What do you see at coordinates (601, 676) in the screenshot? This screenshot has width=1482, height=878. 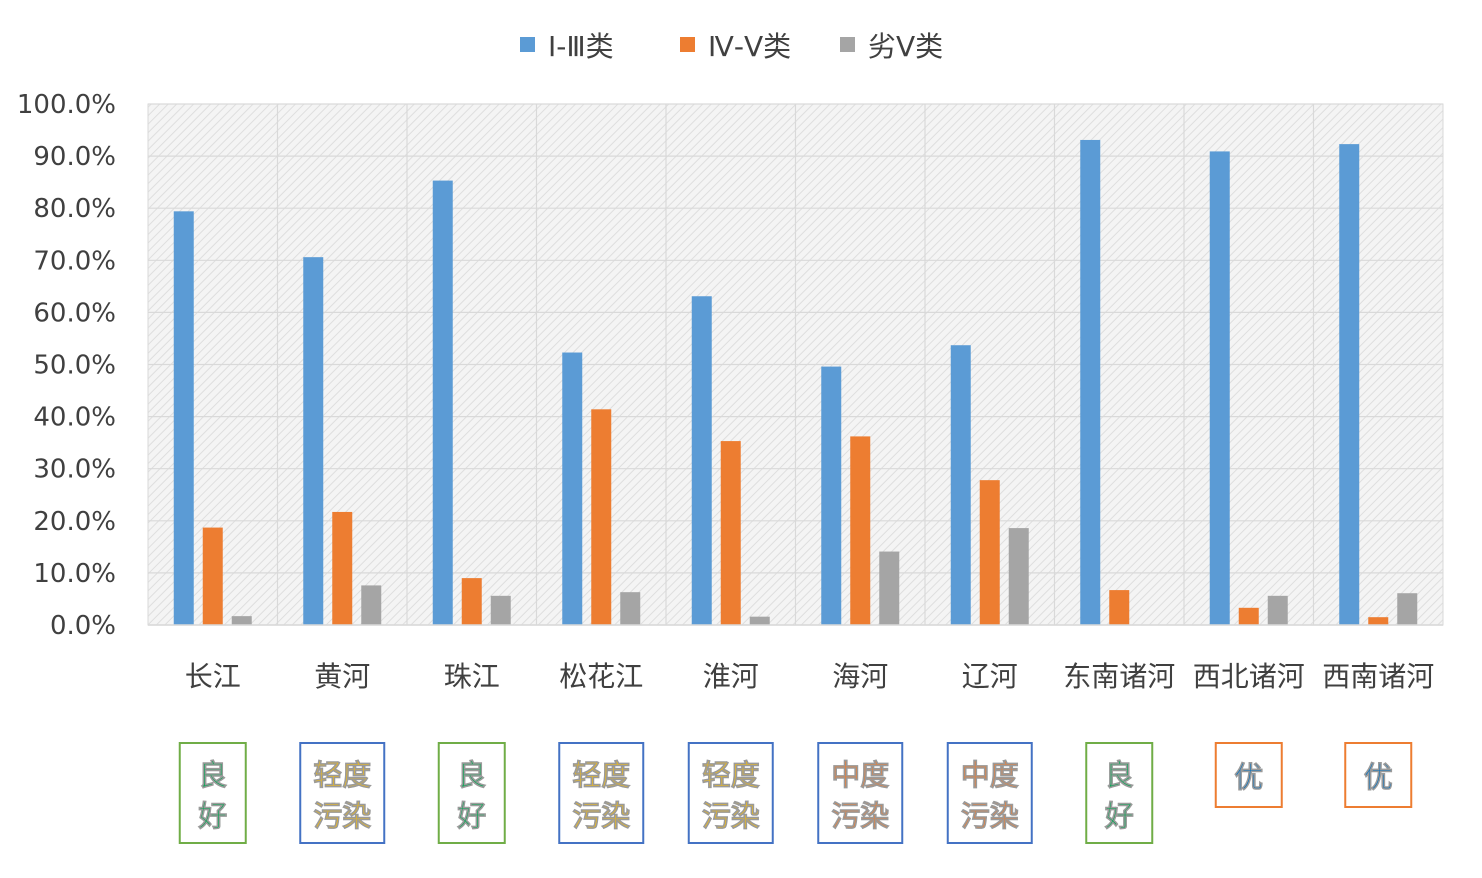 I see `x-category-label: 松花江` at bounding box center [601, 676].